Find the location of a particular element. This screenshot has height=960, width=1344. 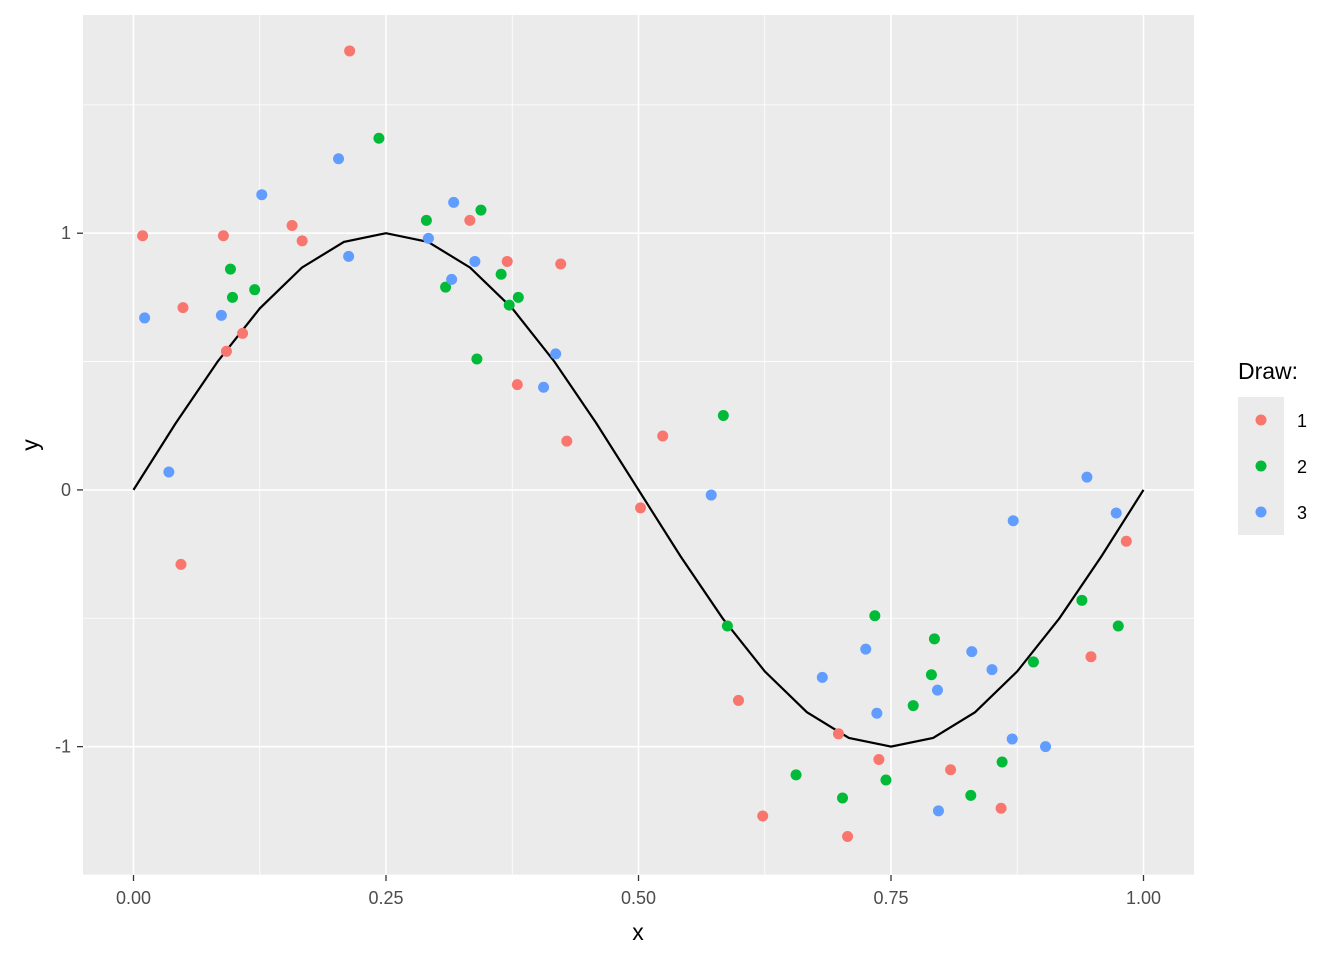

x-tick-label: 0.75 is located at coordinates (890, 898).